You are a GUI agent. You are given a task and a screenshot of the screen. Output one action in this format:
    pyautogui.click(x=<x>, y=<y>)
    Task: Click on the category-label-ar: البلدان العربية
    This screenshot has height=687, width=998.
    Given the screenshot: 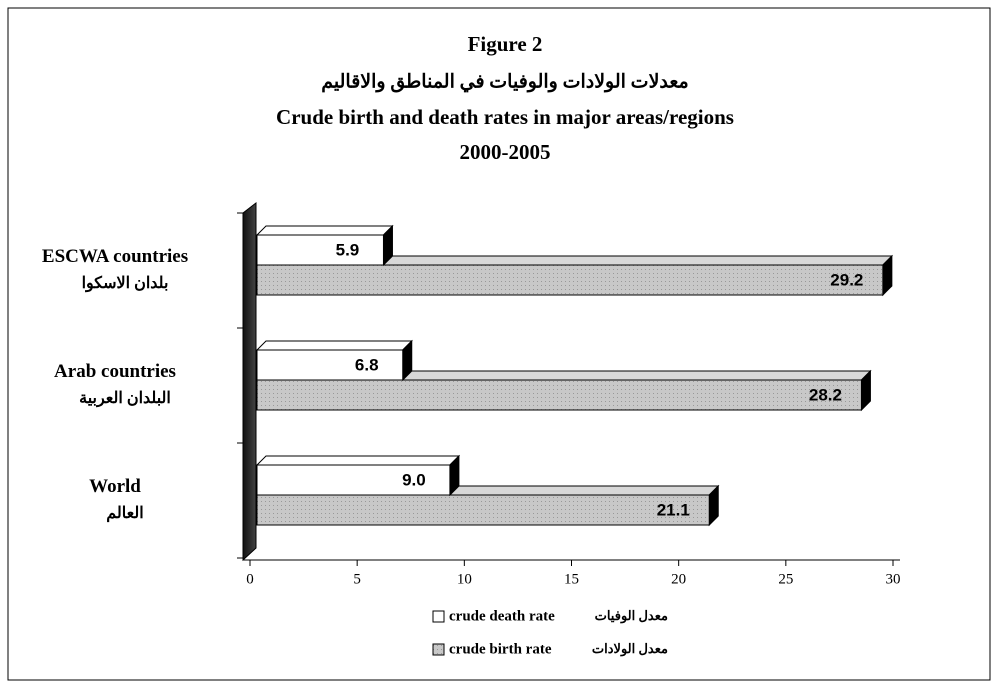 What is the action you would take?
    pyautogui.click(x=125, y=399)
    